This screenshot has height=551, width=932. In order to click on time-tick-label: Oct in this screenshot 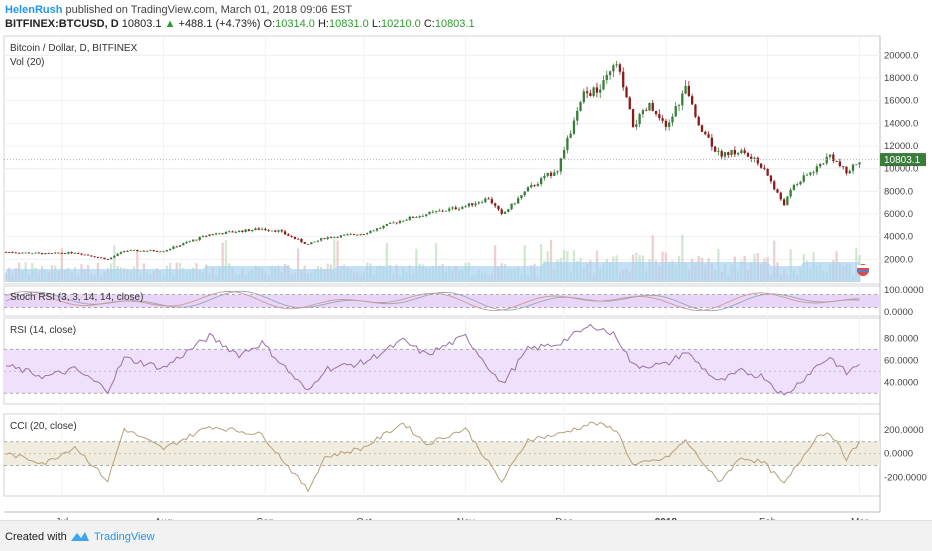, I will do `click(364, 518)`.